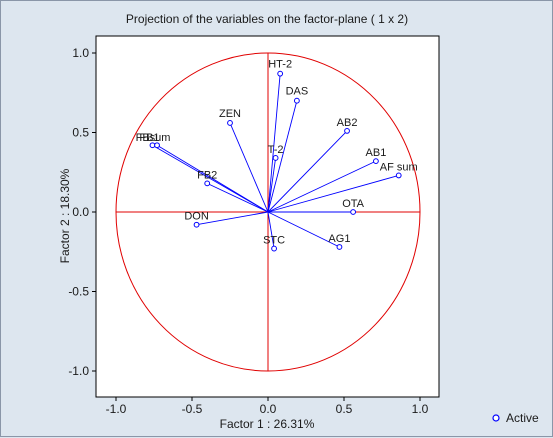 This screenshot has height=438, width=553. I want to click on y-axis-label: Factor 2 : 18.30%, so click(65, 215).